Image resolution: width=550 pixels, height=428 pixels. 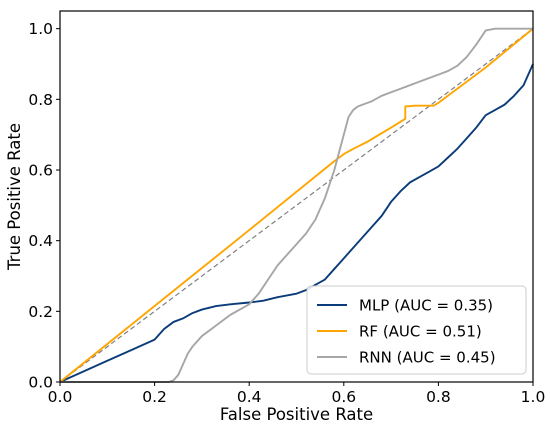 I want to click on y-tick-label: 1.0, so click(x=40, y=29).